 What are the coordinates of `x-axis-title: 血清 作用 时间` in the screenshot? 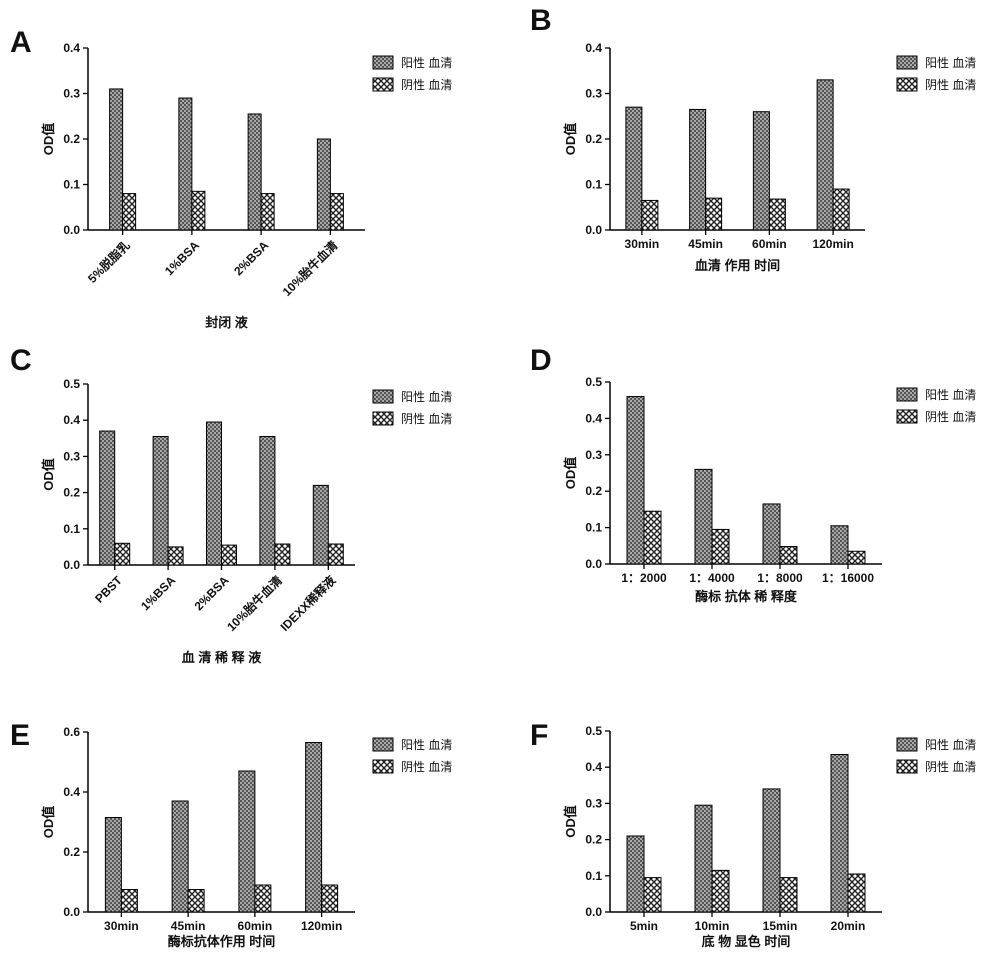 It's located at (737, 265).